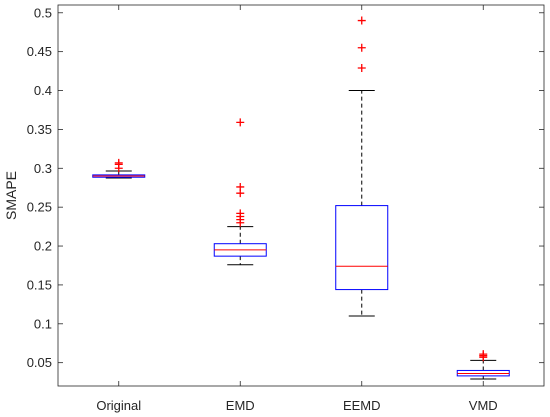 This screenshot has height=417, width=550. Describe the element at coordinates (39, 284) in the screenshot. I see `y-tick-label: 0.15` at that location.